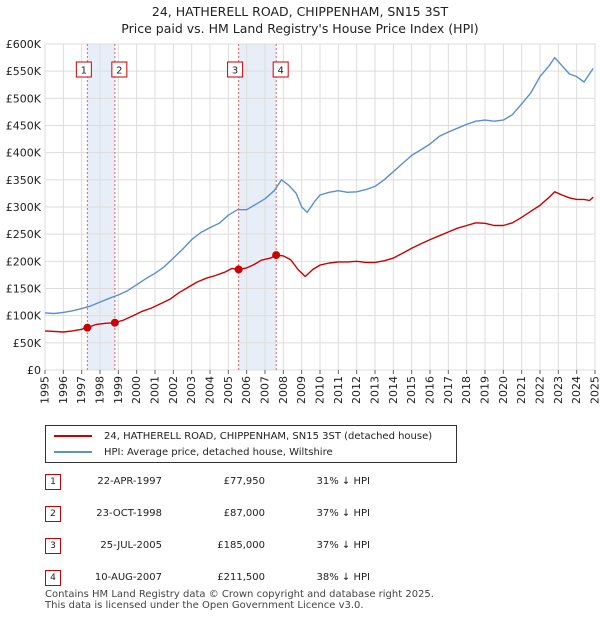  Describe the element at coordinates (24, 71) in the screenshot. I see `y-tick-label: £550K` at that location.